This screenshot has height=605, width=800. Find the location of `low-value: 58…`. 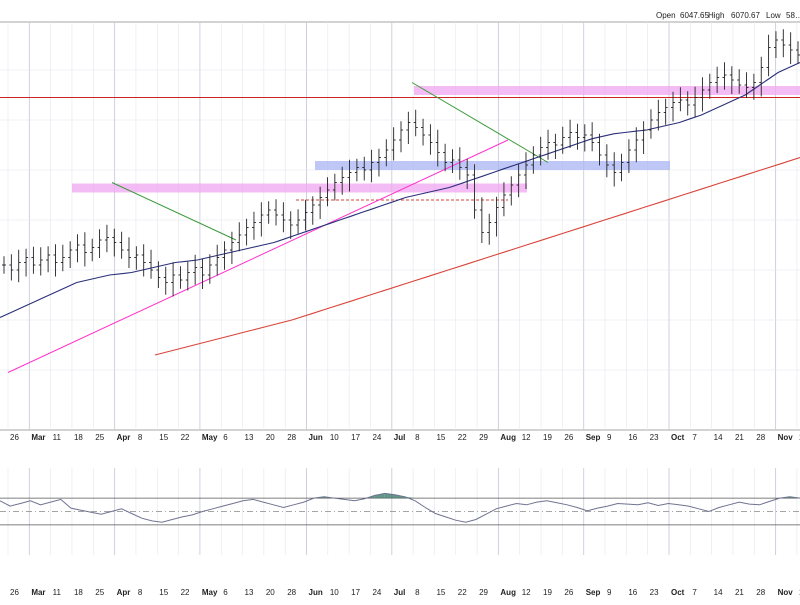

low-value: 58… is located at coordinates (793, 15).